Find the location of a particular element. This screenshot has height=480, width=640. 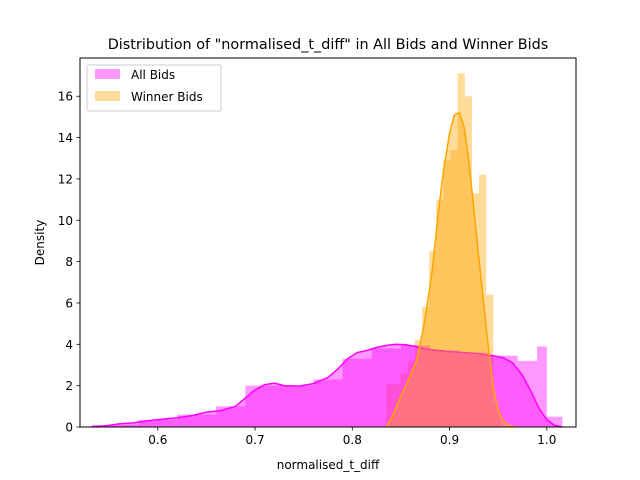

y-tick-label: 0 is located at coordinates (69, 428).